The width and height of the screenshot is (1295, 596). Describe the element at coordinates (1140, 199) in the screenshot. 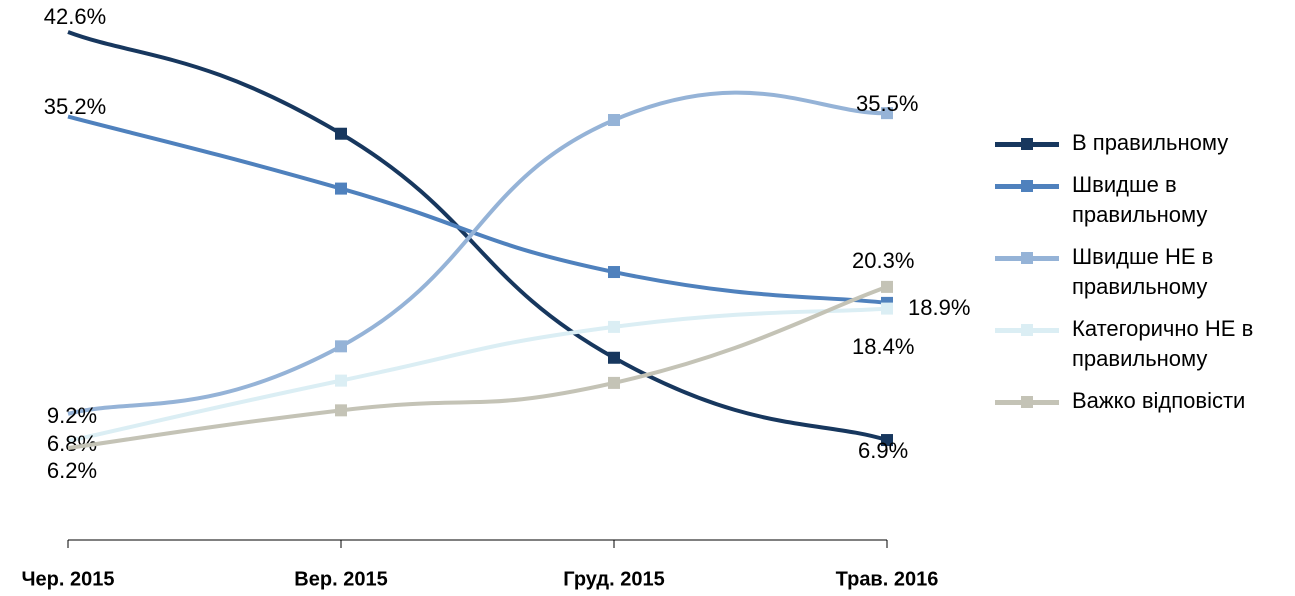

I see `legend-label: Швидше в правильному` at that location.